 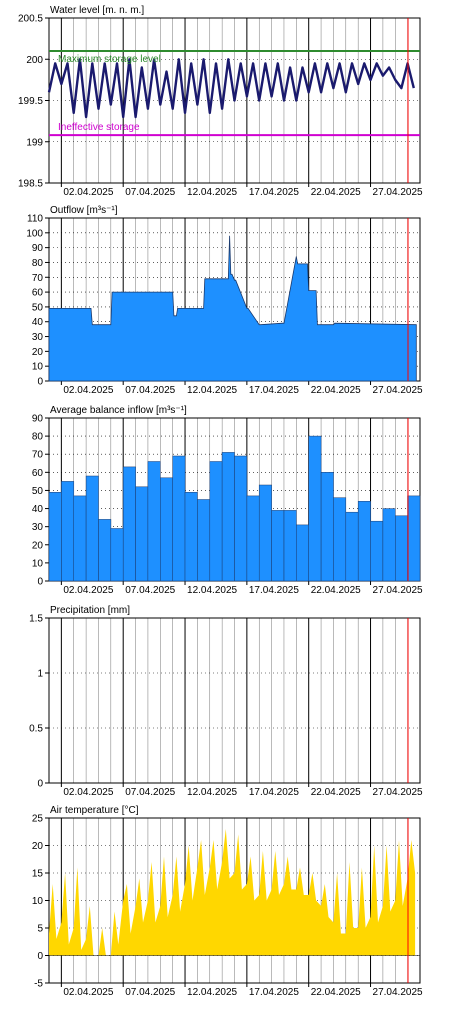 What do you see at coordinates (38, 307) in the screenshot?
I see `y-tick-label: 50` at bounding box center [38, 307].